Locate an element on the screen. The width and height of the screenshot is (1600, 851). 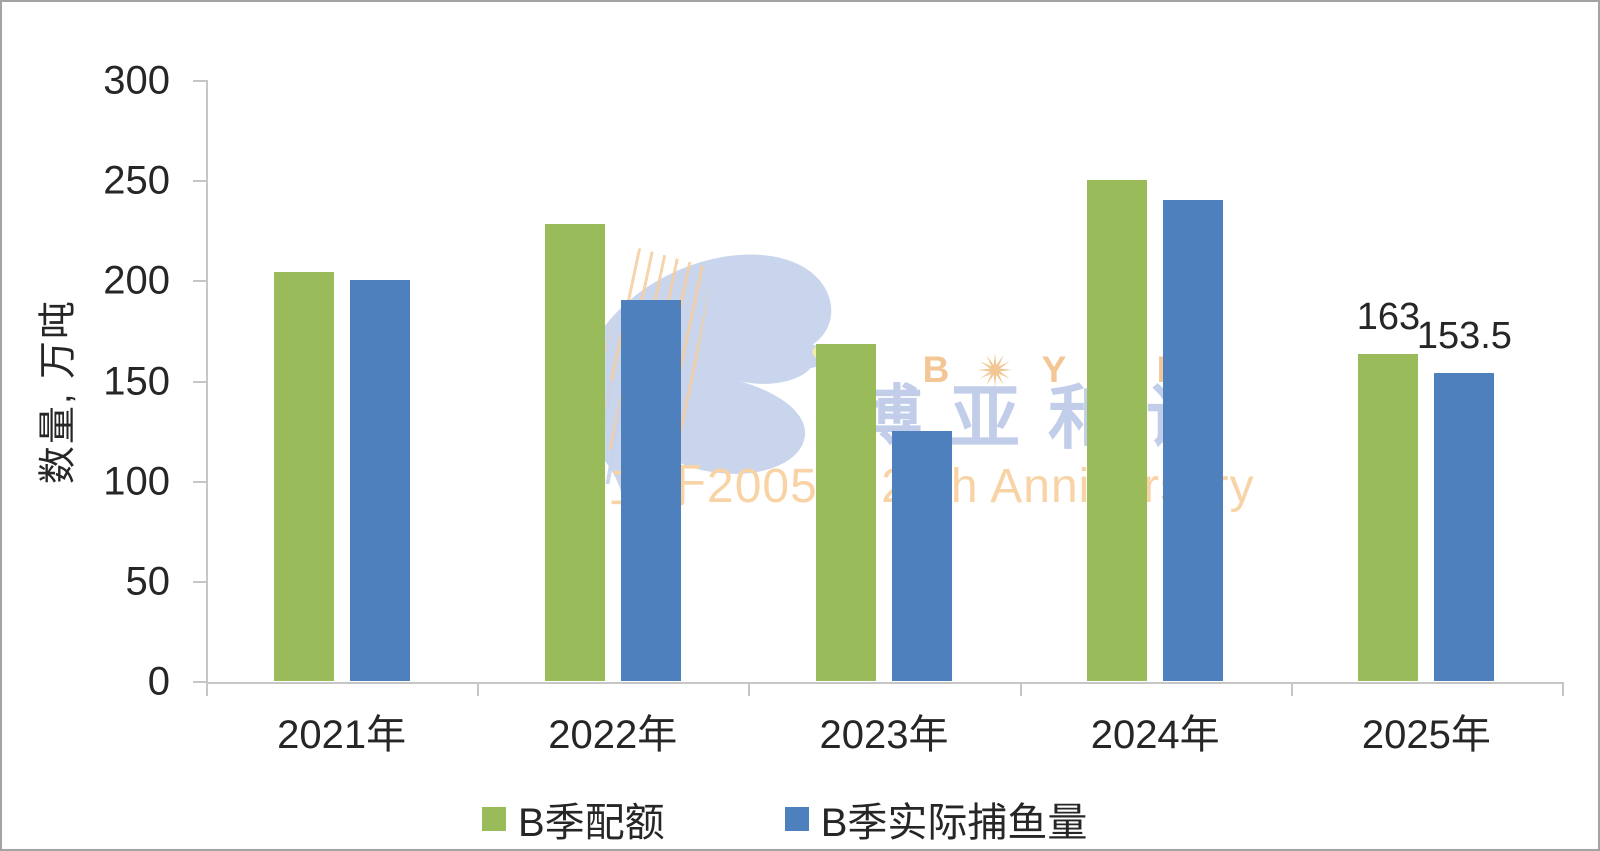
x-axis-label: 2021年 is located at coordinates (342, 735).